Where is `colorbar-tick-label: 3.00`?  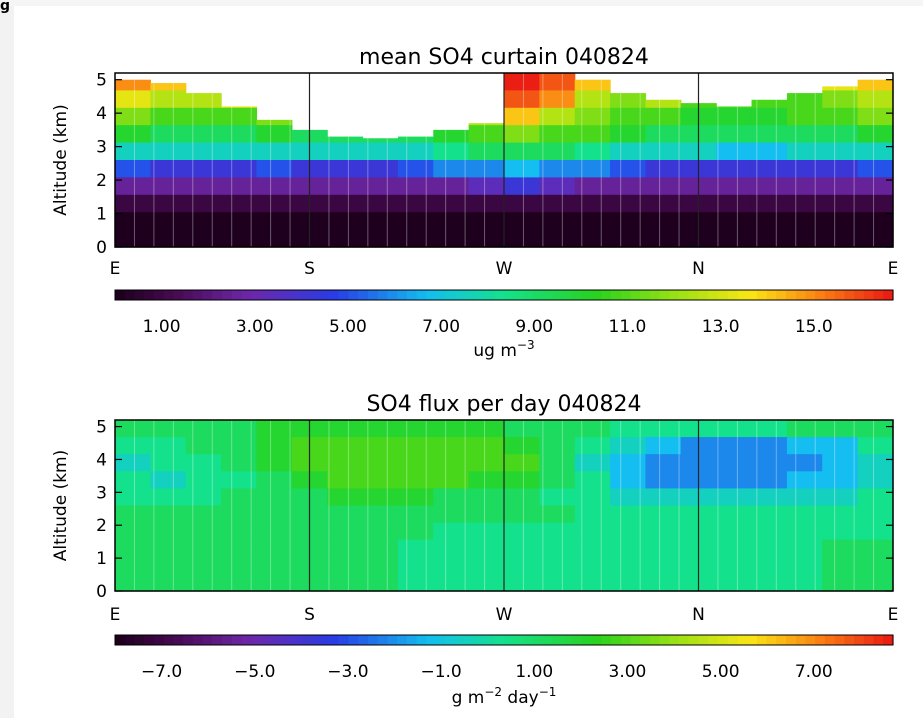
colorbar-tick-label: 3.00 is located at coordinates (255, 327).